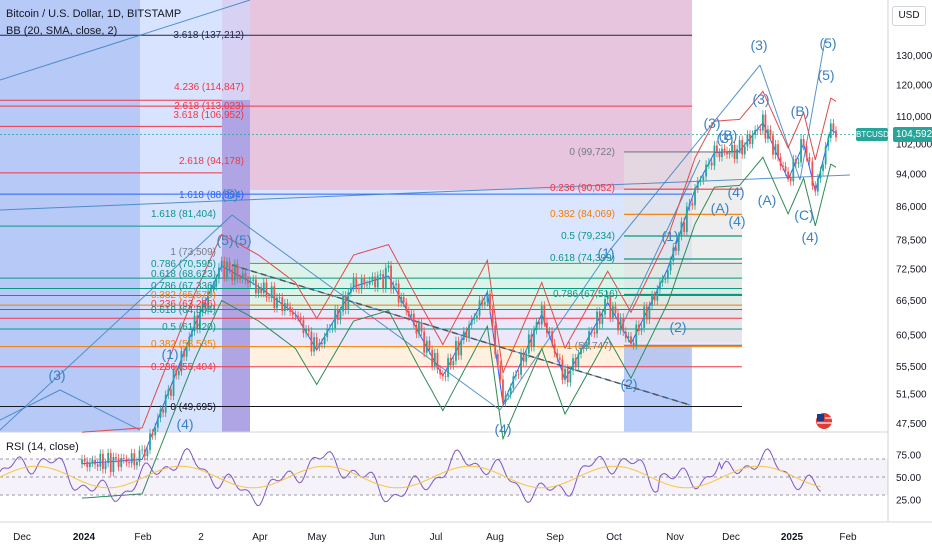 This screenshot has height=555, width=932. Describe the element at coordinates (183, 304) in the screenshot. I see `fib-low-label: 0.236 (63,256)` at that location.